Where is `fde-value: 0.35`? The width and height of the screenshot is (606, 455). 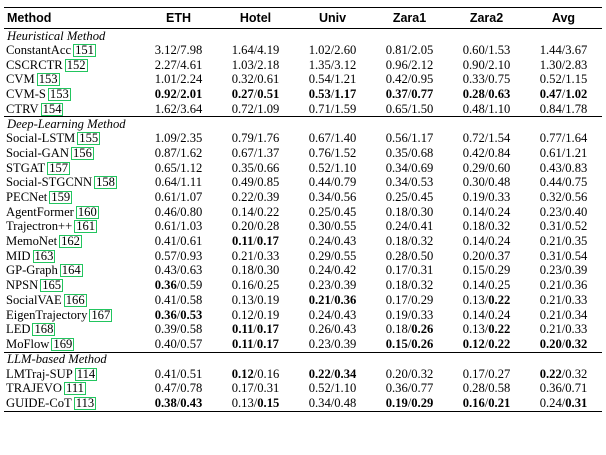 fde-value: 0.35 is located at coordinates (576, 241).